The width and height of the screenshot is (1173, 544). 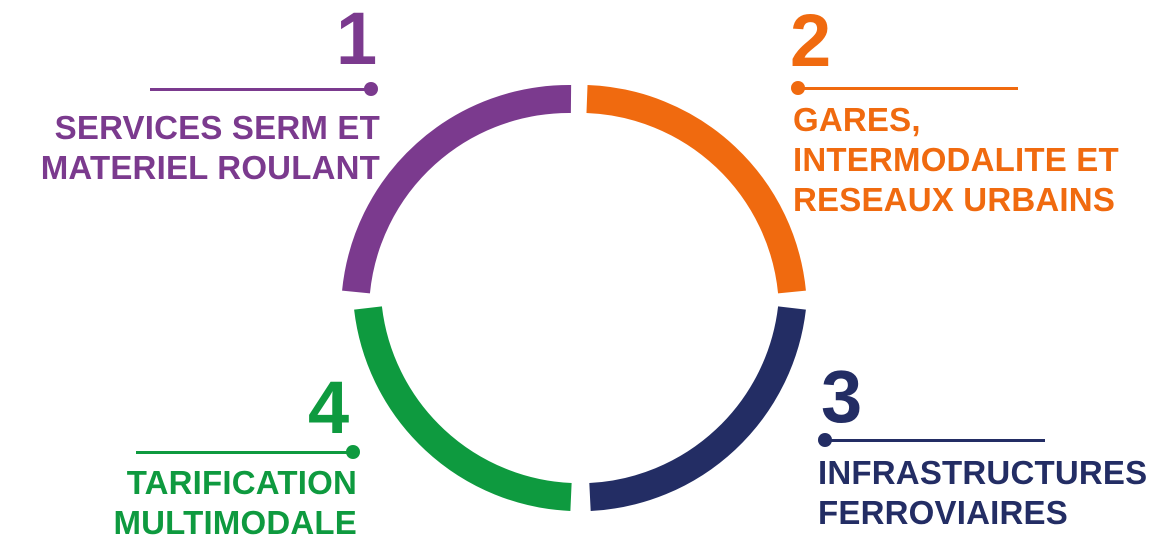 What do you see at coordinates (857, 119) in the screenshot?
I see `segment-2-label-line-1: GARES,` at bounding box center [857, 119].